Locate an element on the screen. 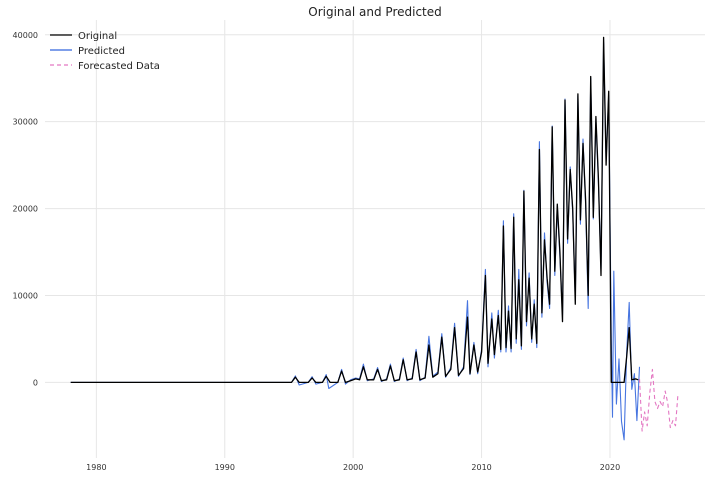  y-tick-label: 30000 is located at coordinates (25, 122).